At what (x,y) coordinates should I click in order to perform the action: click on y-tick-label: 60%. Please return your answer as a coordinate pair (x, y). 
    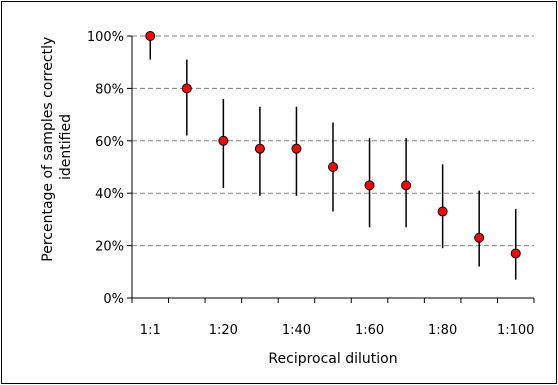
    Looking at the image, I should click on (109, 142).